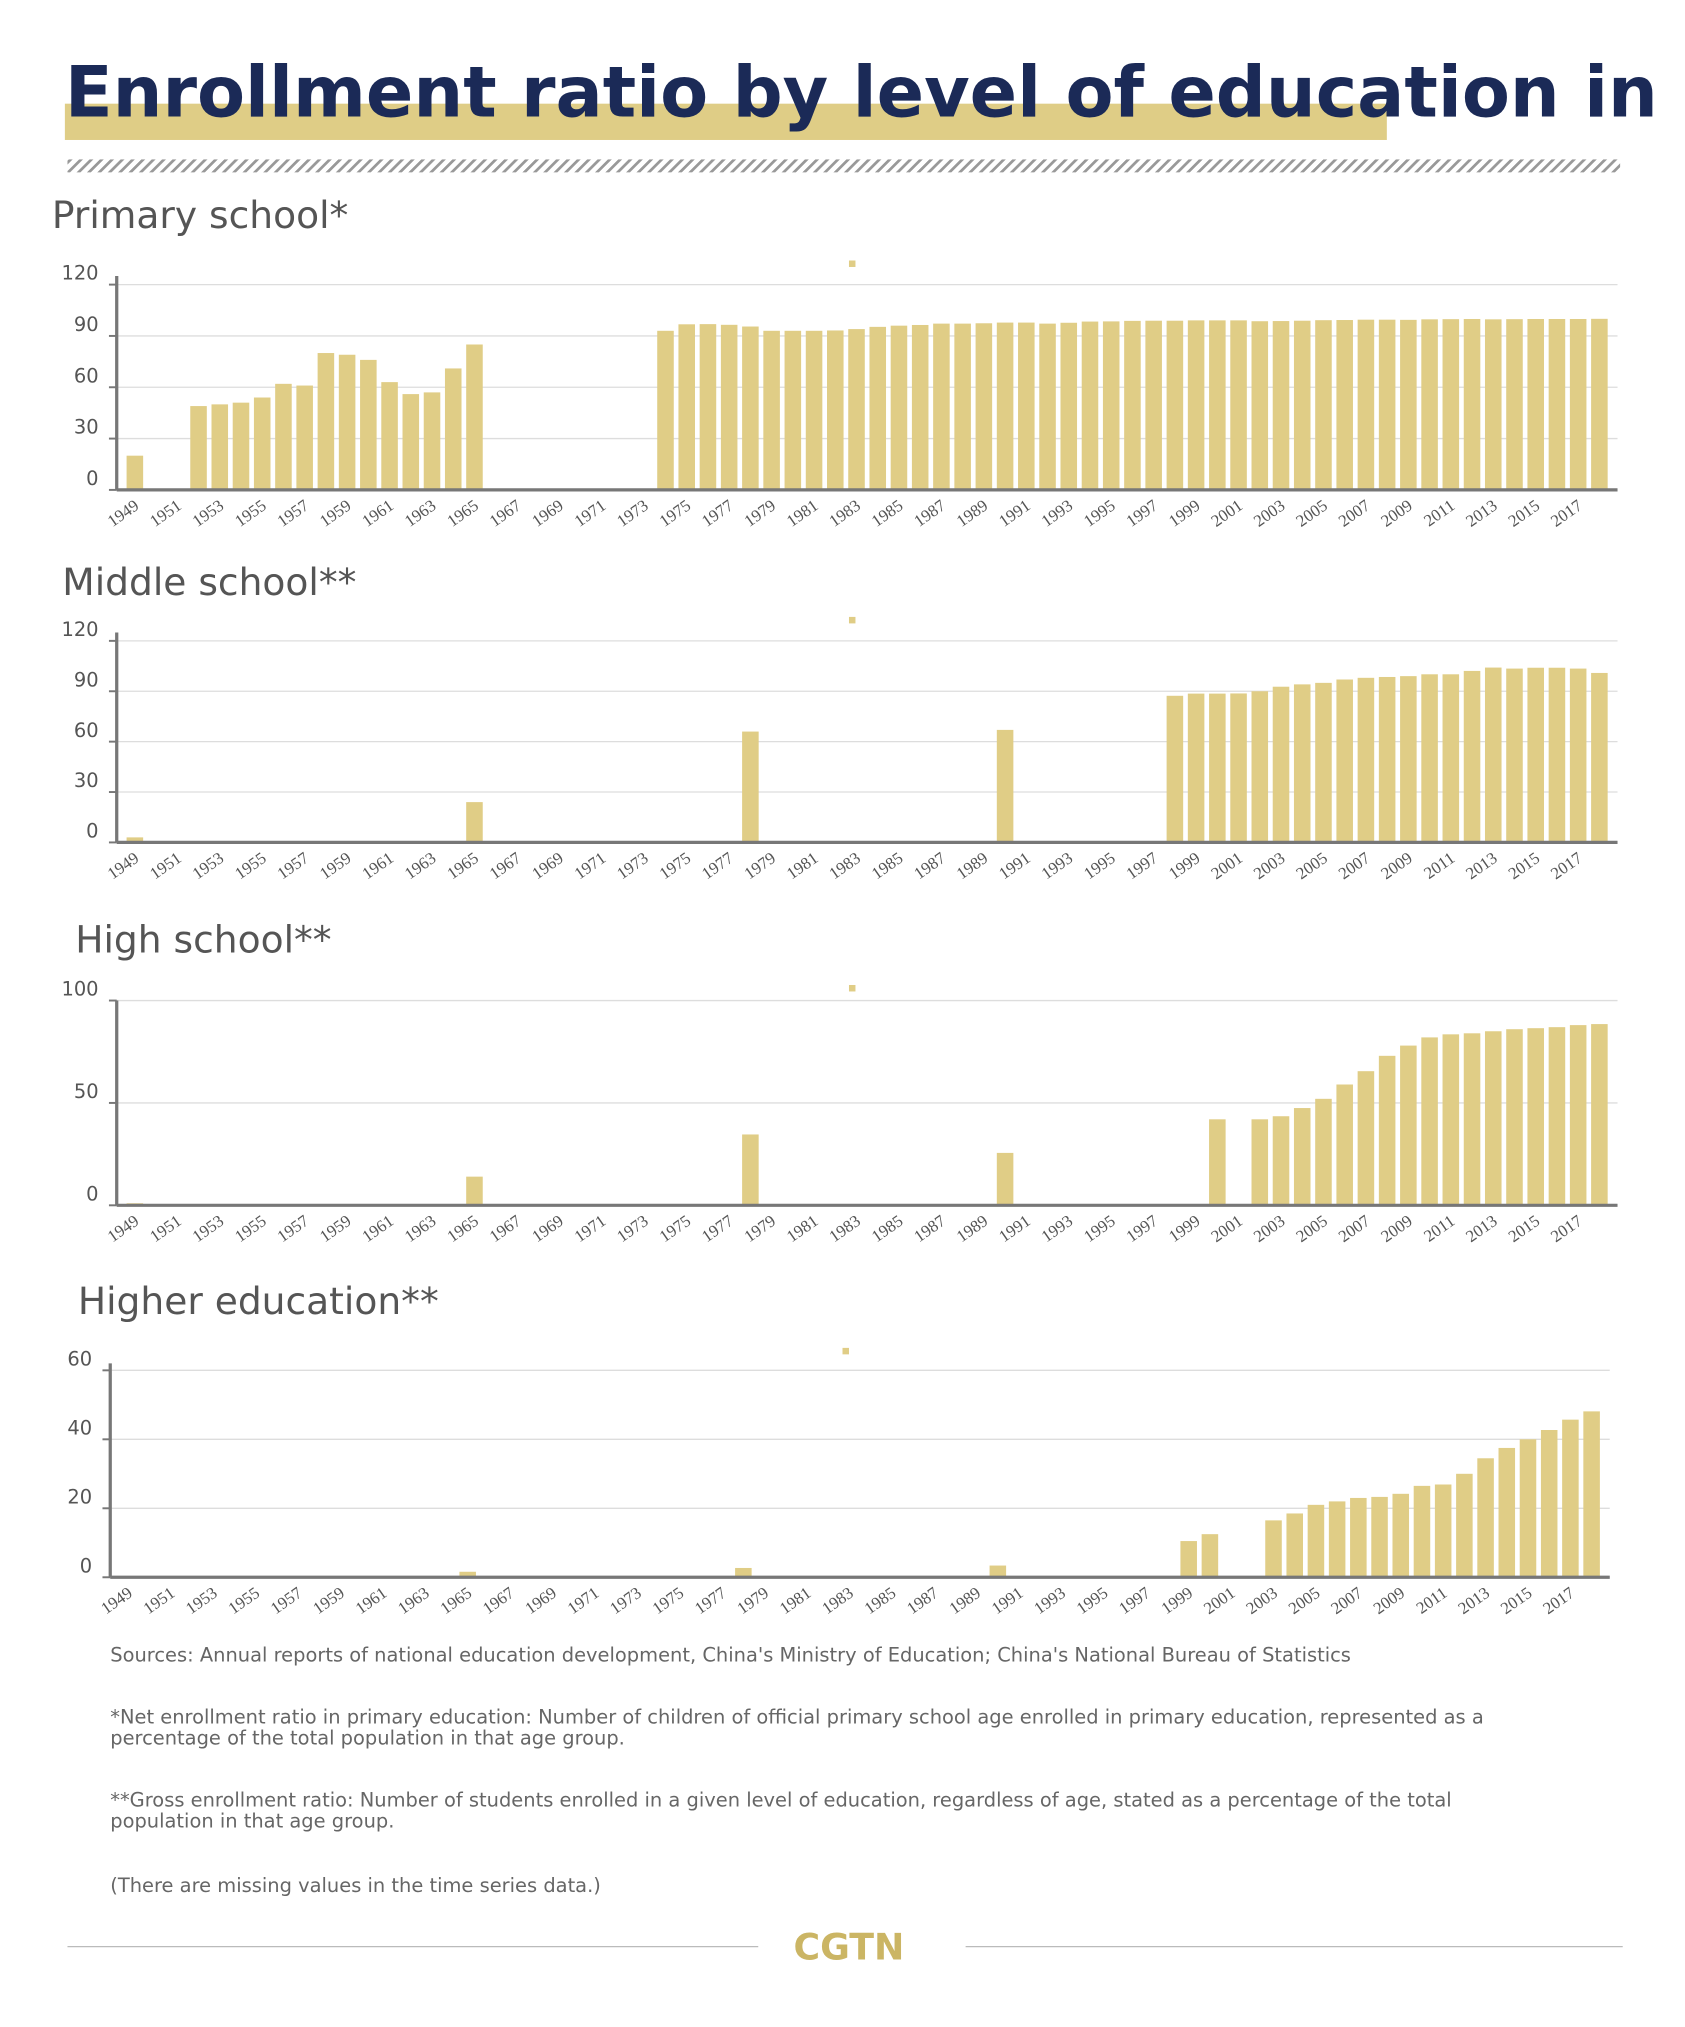 Image resolution: width=1685 pixels, height=2027 pixels. I want to click on x-tick-label: 2007, so click(1354, 1228).